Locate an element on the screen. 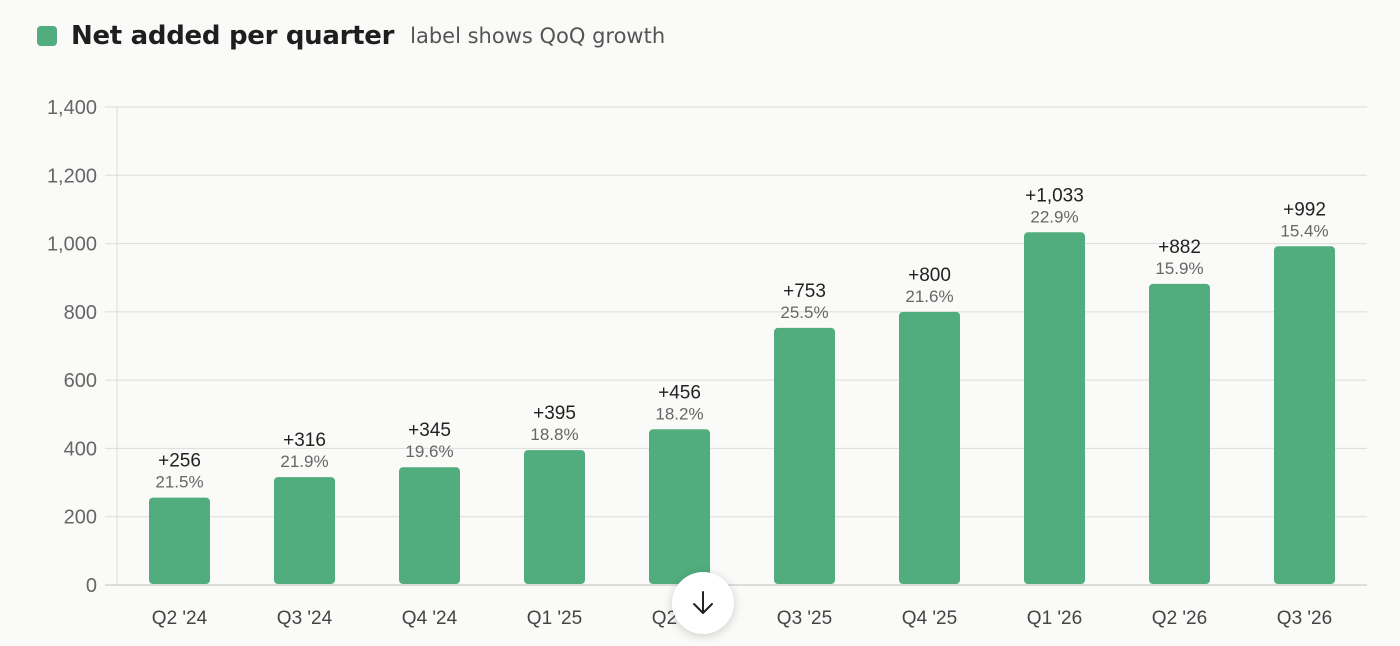 This screenshot has height=646, width=1400. y-tick-label: 200 is located at coordinates (80, 518).